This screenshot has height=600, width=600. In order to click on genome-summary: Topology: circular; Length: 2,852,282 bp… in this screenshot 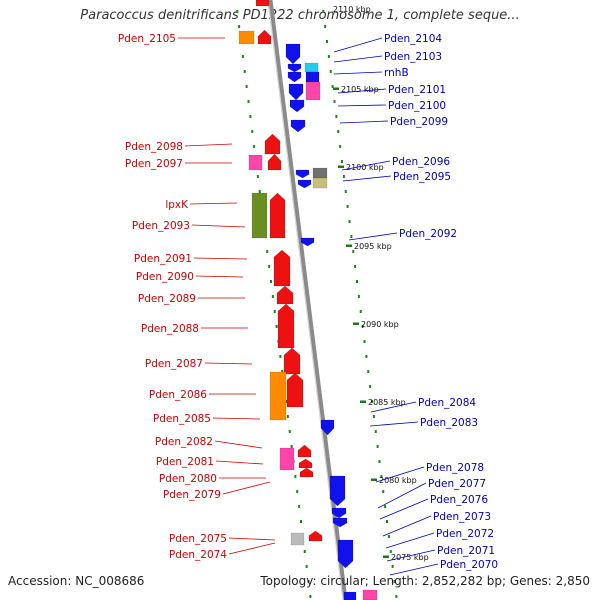, I will do `click(425, 581)`.